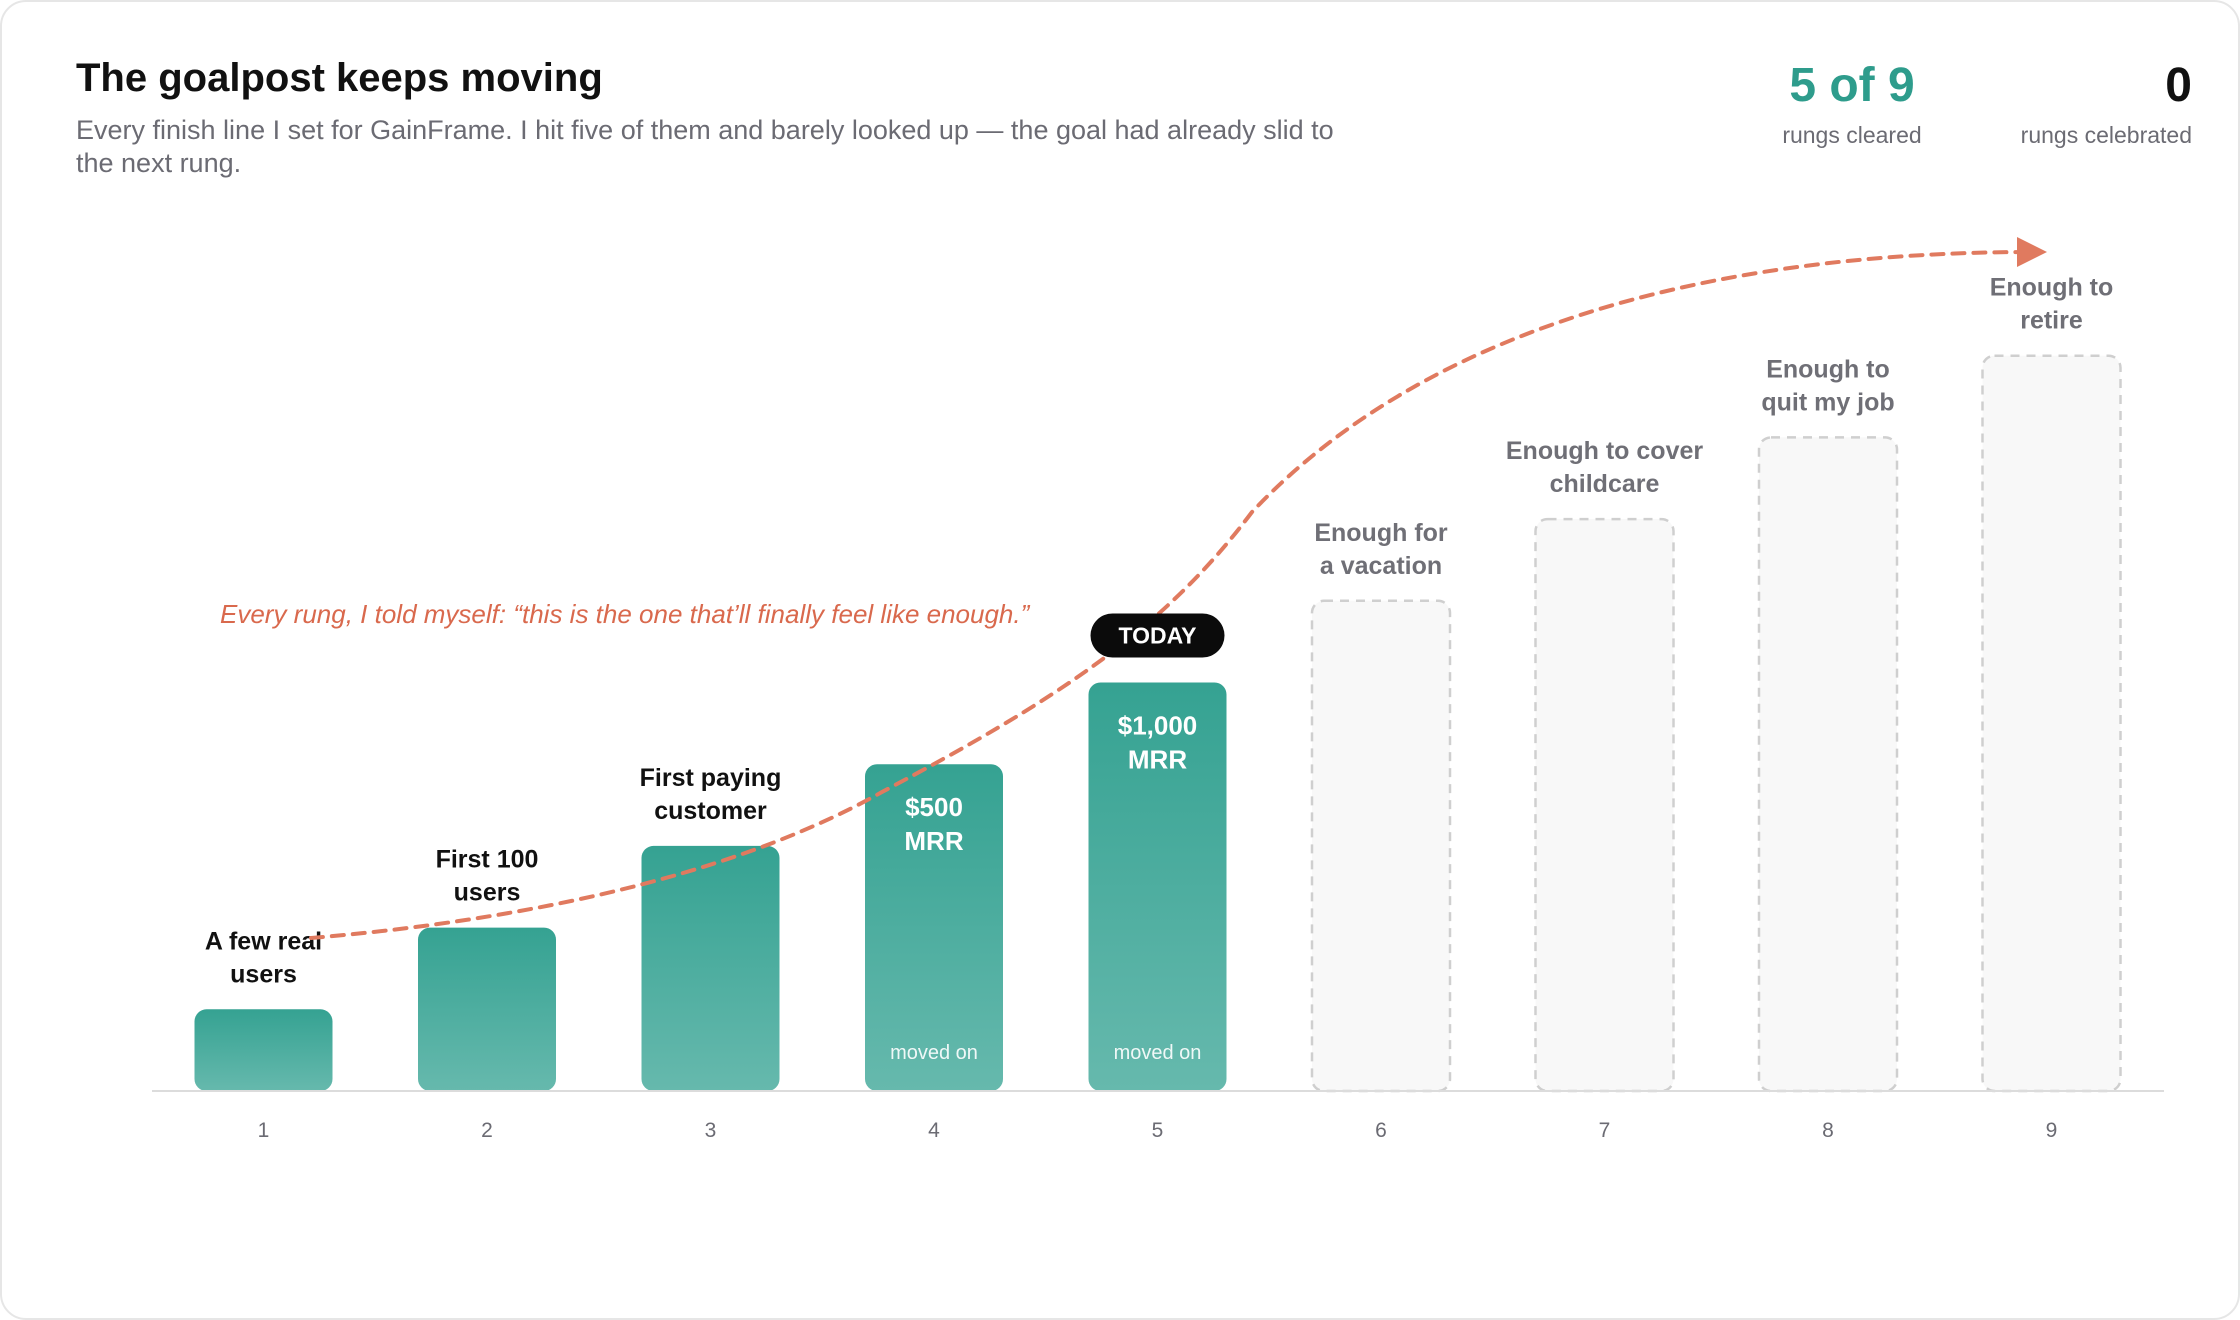 The height and width of the screenshot is (1320, 2240). What do you see at coordinates (933, 841) in the screenshot?
I see `bar-label-rung-4-line-2: MRR` at bounding box center [933, 841].